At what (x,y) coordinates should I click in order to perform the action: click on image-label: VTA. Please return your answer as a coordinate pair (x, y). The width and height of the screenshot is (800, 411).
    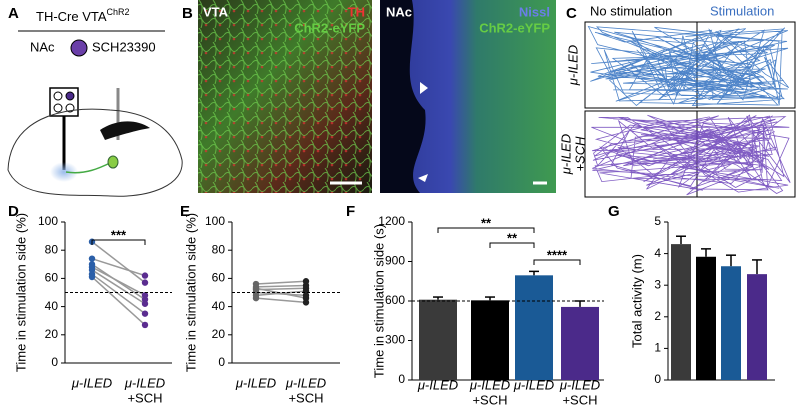
    Looking at the image, I should click on (216, 11).